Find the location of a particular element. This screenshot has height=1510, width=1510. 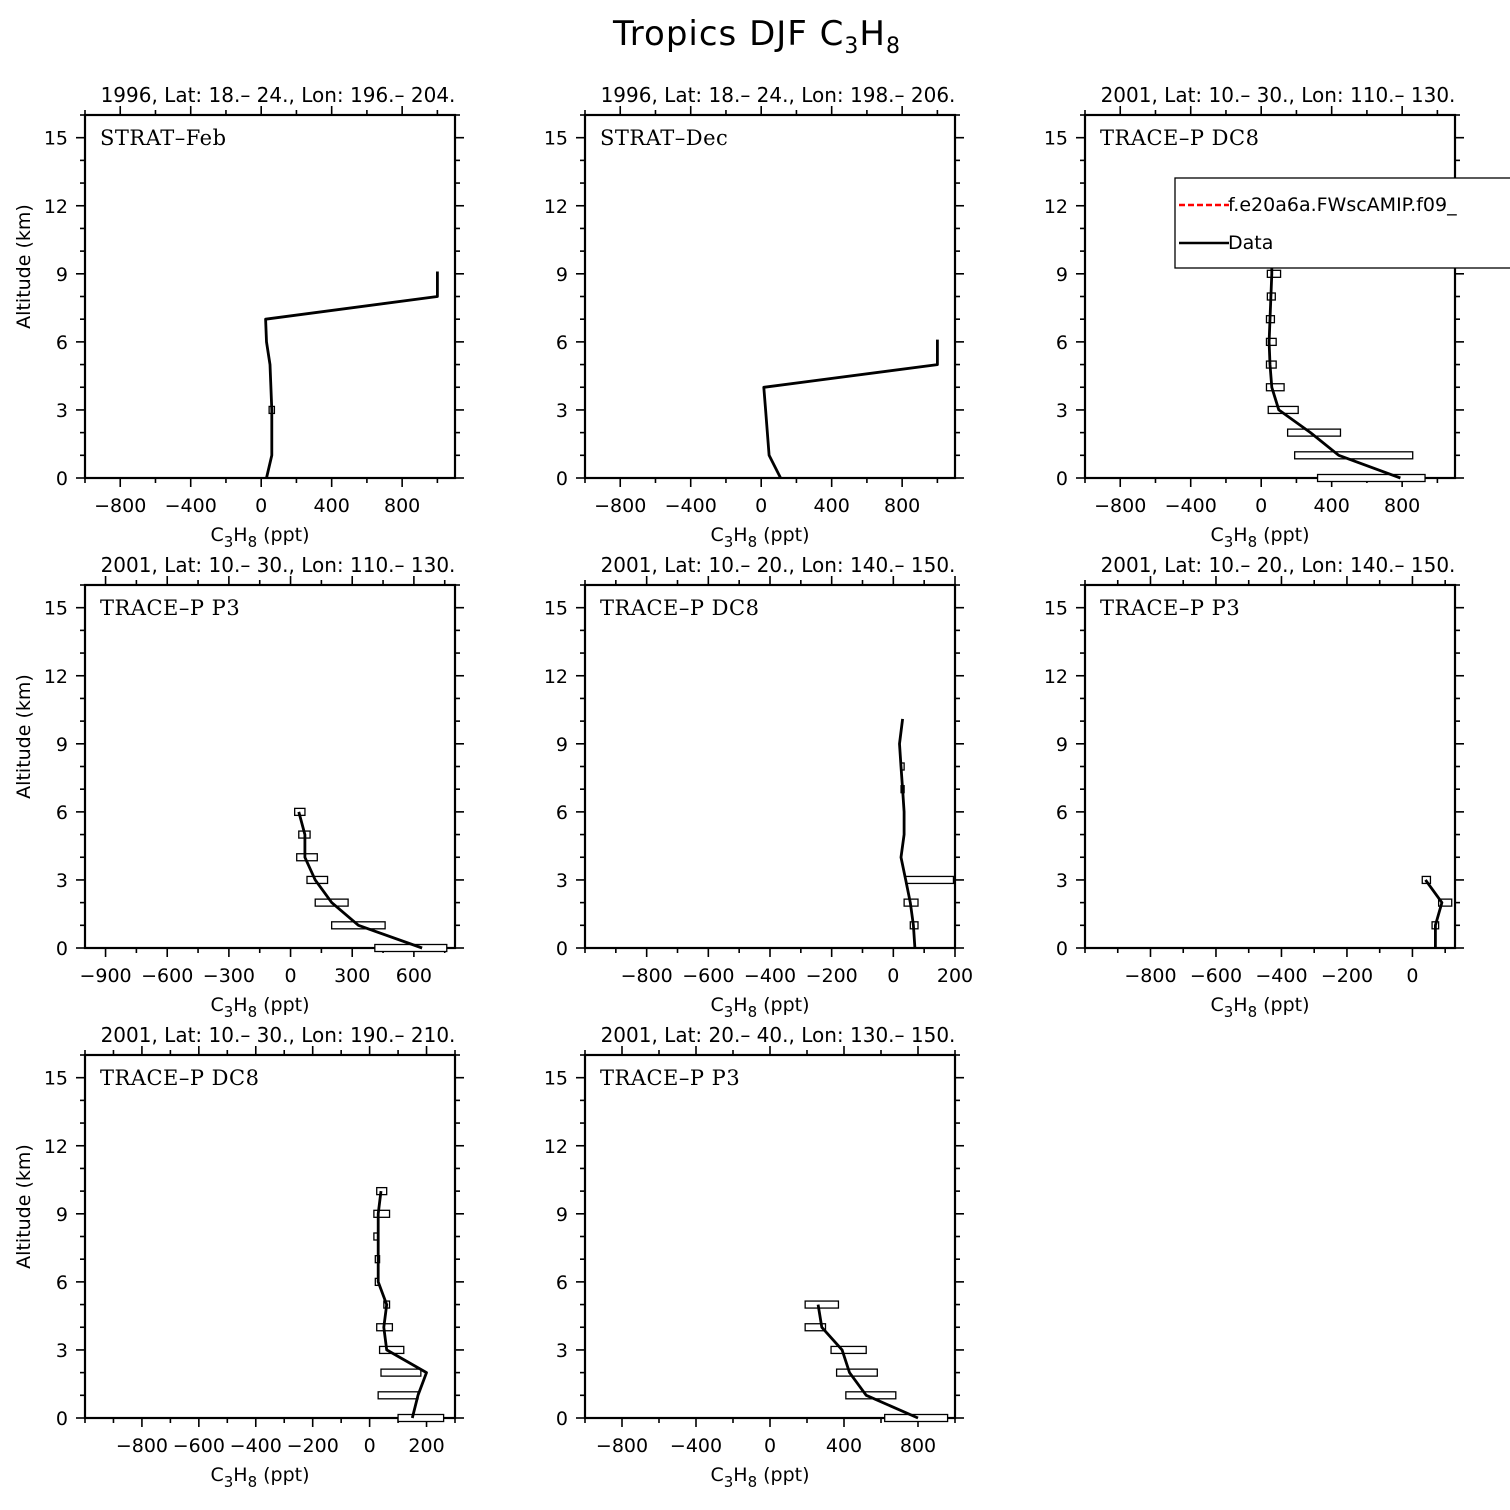

x-tick-label: 600 is located at coordinates (414, 976).